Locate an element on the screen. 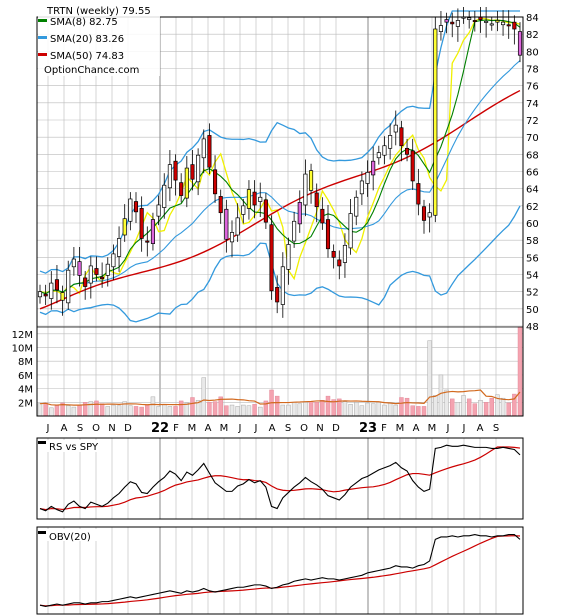  legend-sma8: SMA(8) 82.75 is located at coordinates (84, 22).